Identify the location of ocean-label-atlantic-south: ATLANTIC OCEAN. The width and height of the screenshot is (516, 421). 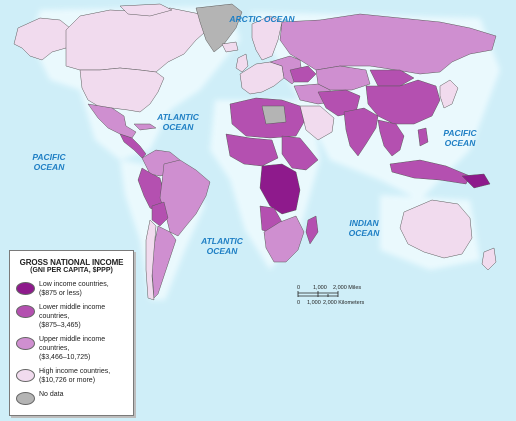
(222, 246).